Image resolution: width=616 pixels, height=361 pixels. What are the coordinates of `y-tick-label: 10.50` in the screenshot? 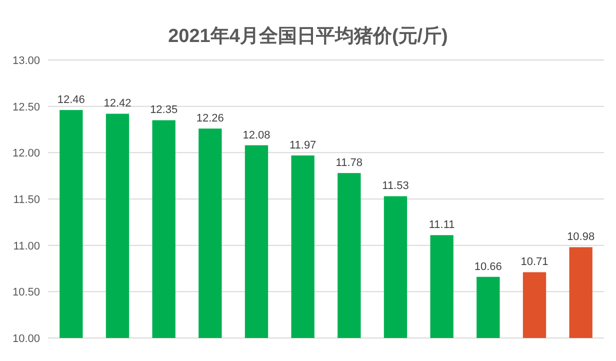 It's located at (26, 292).